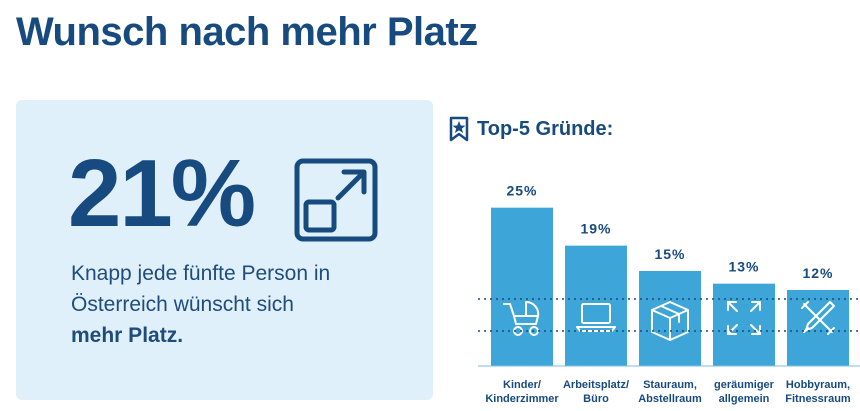 This screenshot has height=411, width=860. What do you see at coordinates (182, 304) in the screenshot?
I see `stat-text-line2: Österreich wünscht sich` at bounding box center [182, 304].